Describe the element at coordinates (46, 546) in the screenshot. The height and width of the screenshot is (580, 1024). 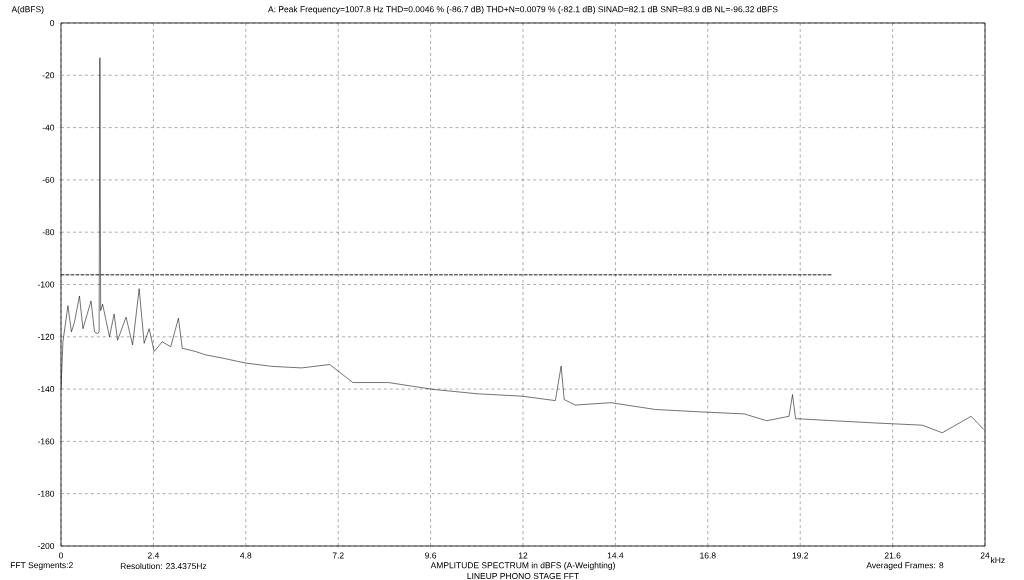
I see `y-tick-label: -200` at that location.